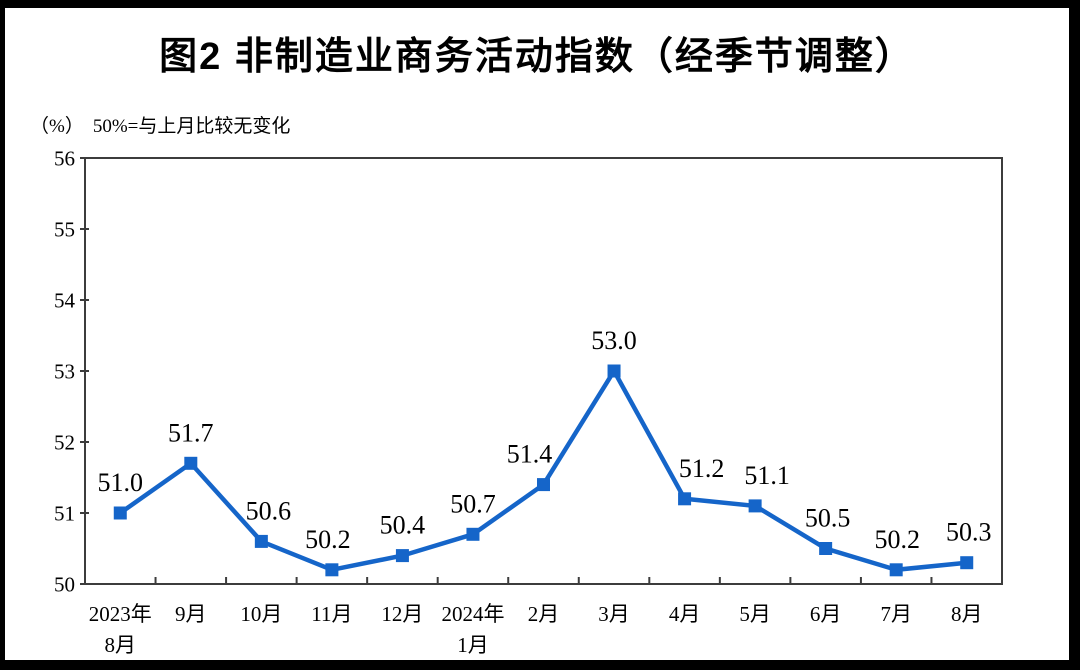 Image resolution: width=1080 pixels, height=670 pixels. What do you see at coordinates (120, 614) in the screenshot?
I see `x-axis-category-label: 2023年` at bounding box center [120, 614].